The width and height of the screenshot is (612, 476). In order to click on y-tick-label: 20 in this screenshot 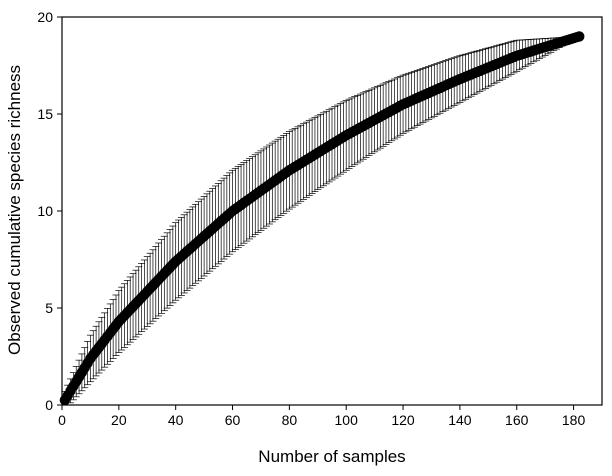, I will do `click(45, 17)`.